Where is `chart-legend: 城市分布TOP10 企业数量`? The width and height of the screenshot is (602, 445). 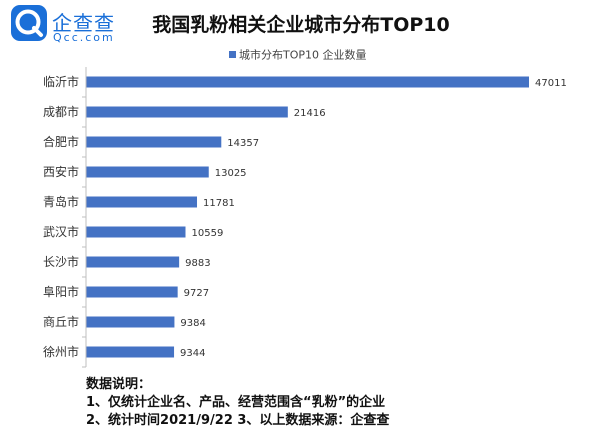 chart-legend: 城市分布TOP10 企业数量 is located at coordinates (298, 53).